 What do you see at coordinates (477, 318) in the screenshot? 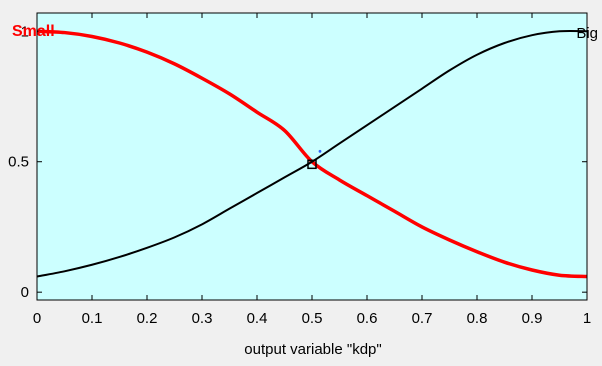
I see `x-tick-label: 0.8` at bounding box center [477, 318].